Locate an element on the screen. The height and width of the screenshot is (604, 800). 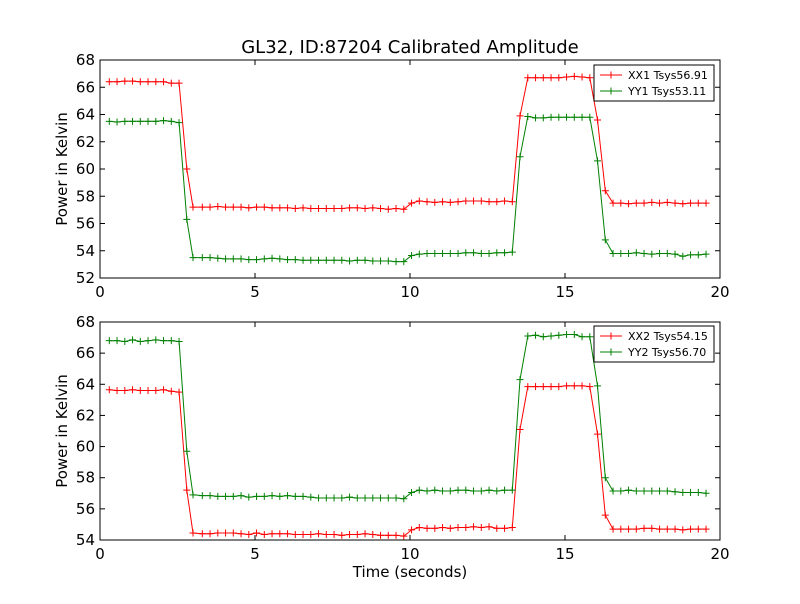
y-tick-label: 60 is located at coordinates (85, 447).